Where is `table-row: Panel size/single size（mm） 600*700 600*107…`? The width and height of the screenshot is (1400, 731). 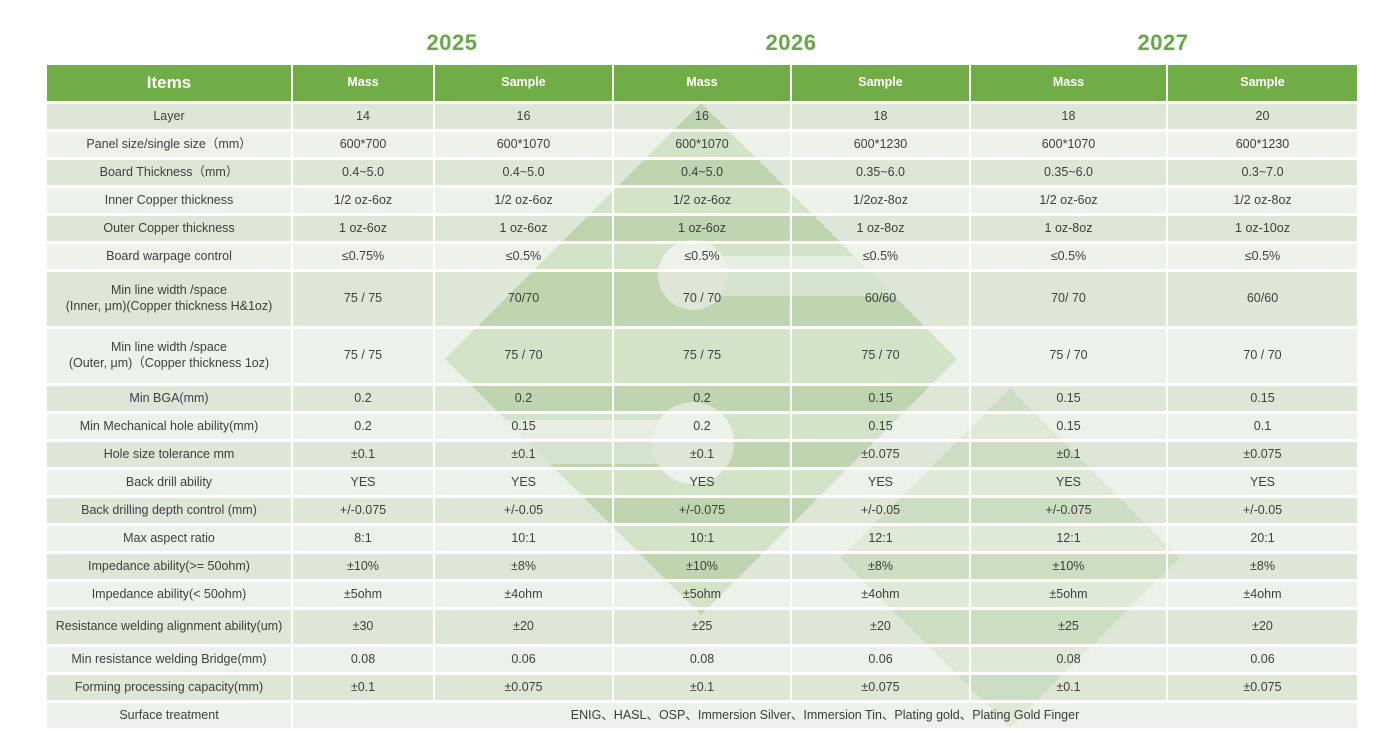
table-row: Panel size/single size（mm） 600*700 600*107… is located at coordinates (702, 144).